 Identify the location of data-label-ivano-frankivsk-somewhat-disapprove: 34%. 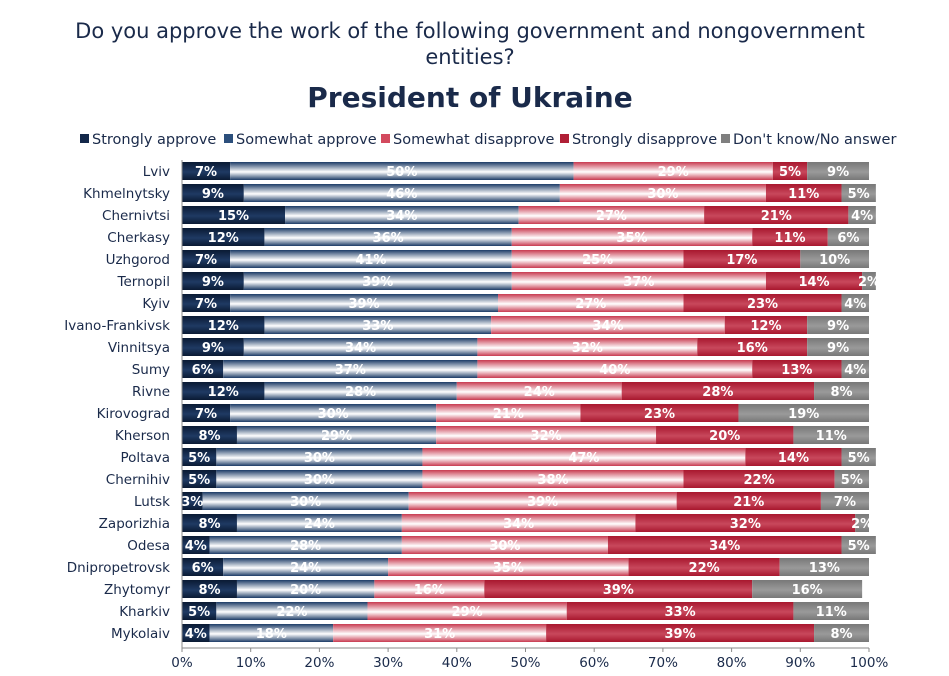
(607, 326).